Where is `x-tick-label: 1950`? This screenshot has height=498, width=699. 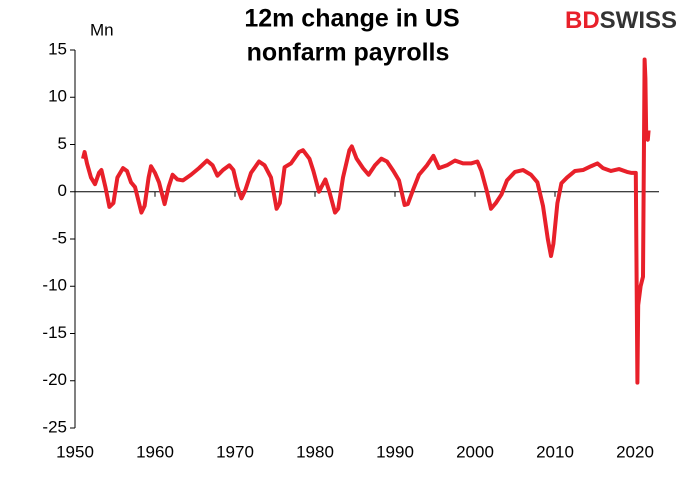
x-tick-label: 1950 is located at coordinates (75, 451).